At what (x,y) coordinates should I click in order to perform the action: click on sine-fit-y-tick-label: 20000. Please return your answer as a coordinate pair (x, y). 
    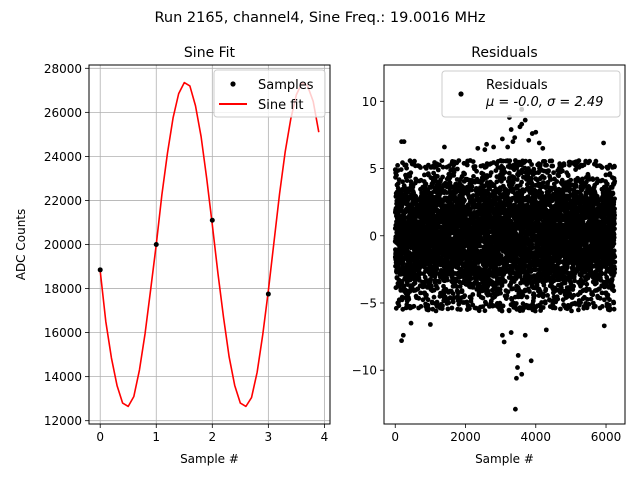
    Looking at the image, I should click on (63, 245).